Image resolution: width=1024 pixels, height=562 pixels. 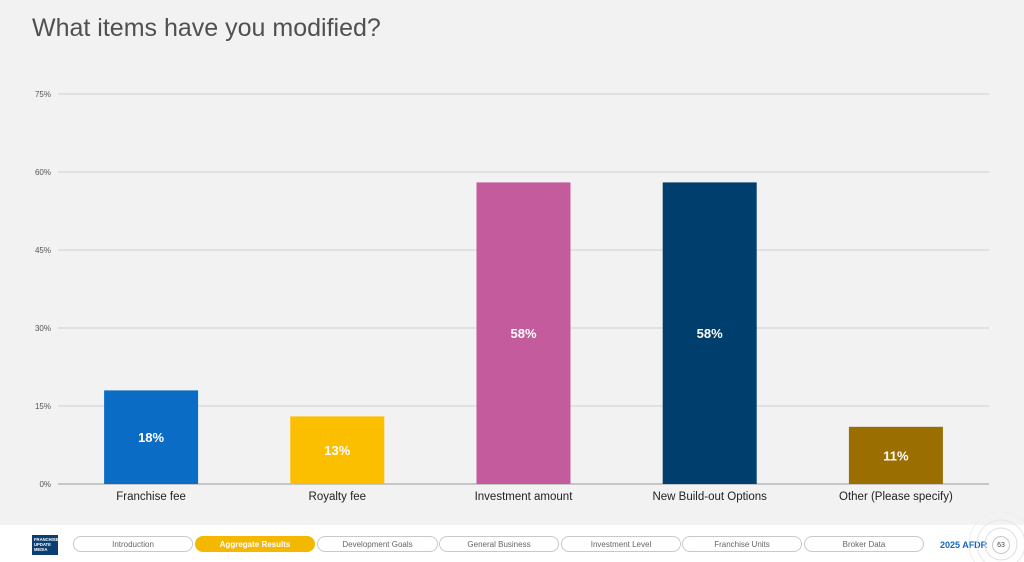 I want to click on data-label: 11%, so click(x=896, y=455).